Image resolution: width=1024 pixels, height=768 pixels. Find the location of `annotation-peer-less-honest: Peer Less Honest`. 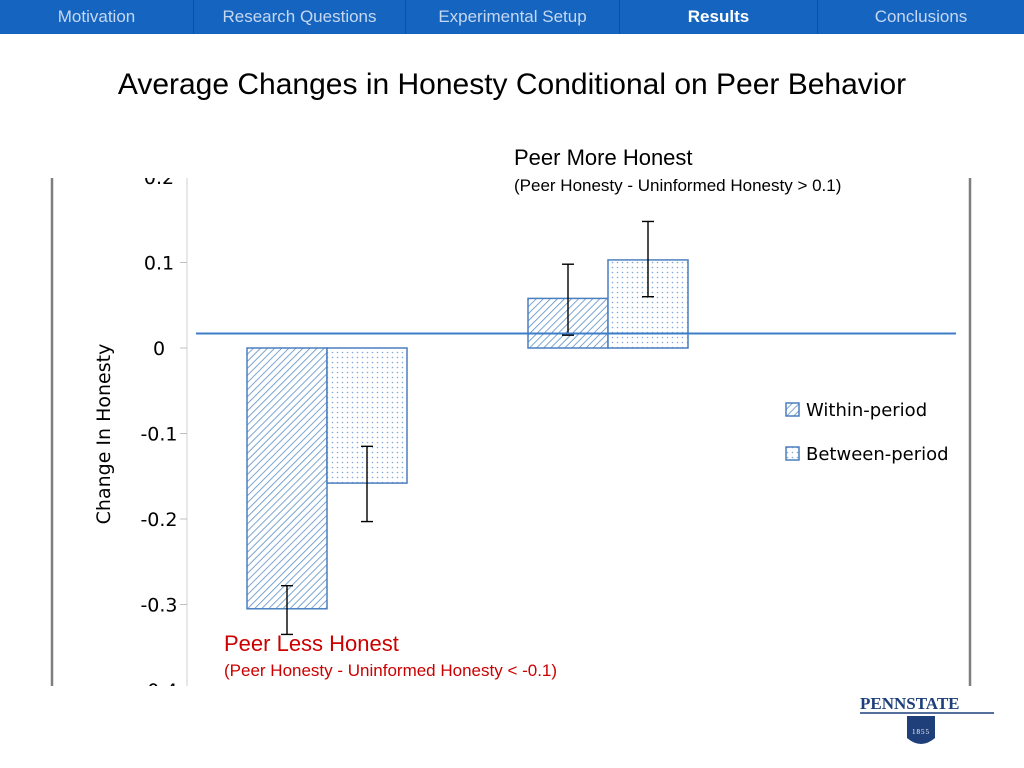

annotation-peer-less-honest: Peer Less Honest is located at coordinates (311, 643).